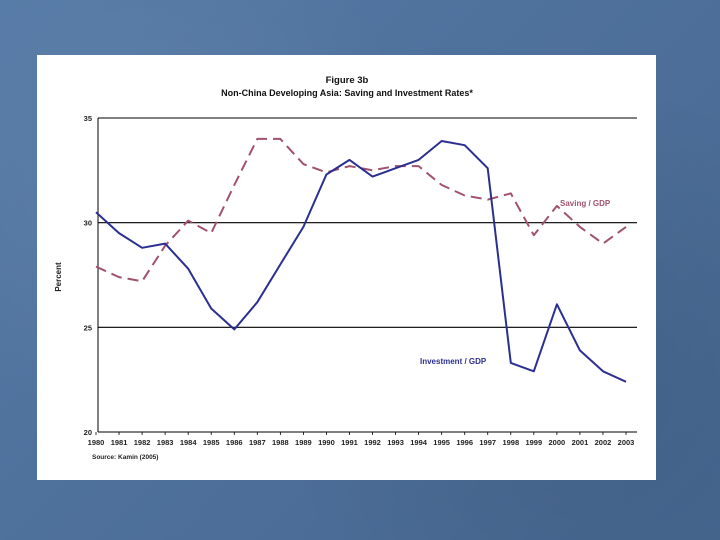 The height and width of the screenshot is (540, 720). I want to click on x-tick-label: 1985, so click(211, 442).